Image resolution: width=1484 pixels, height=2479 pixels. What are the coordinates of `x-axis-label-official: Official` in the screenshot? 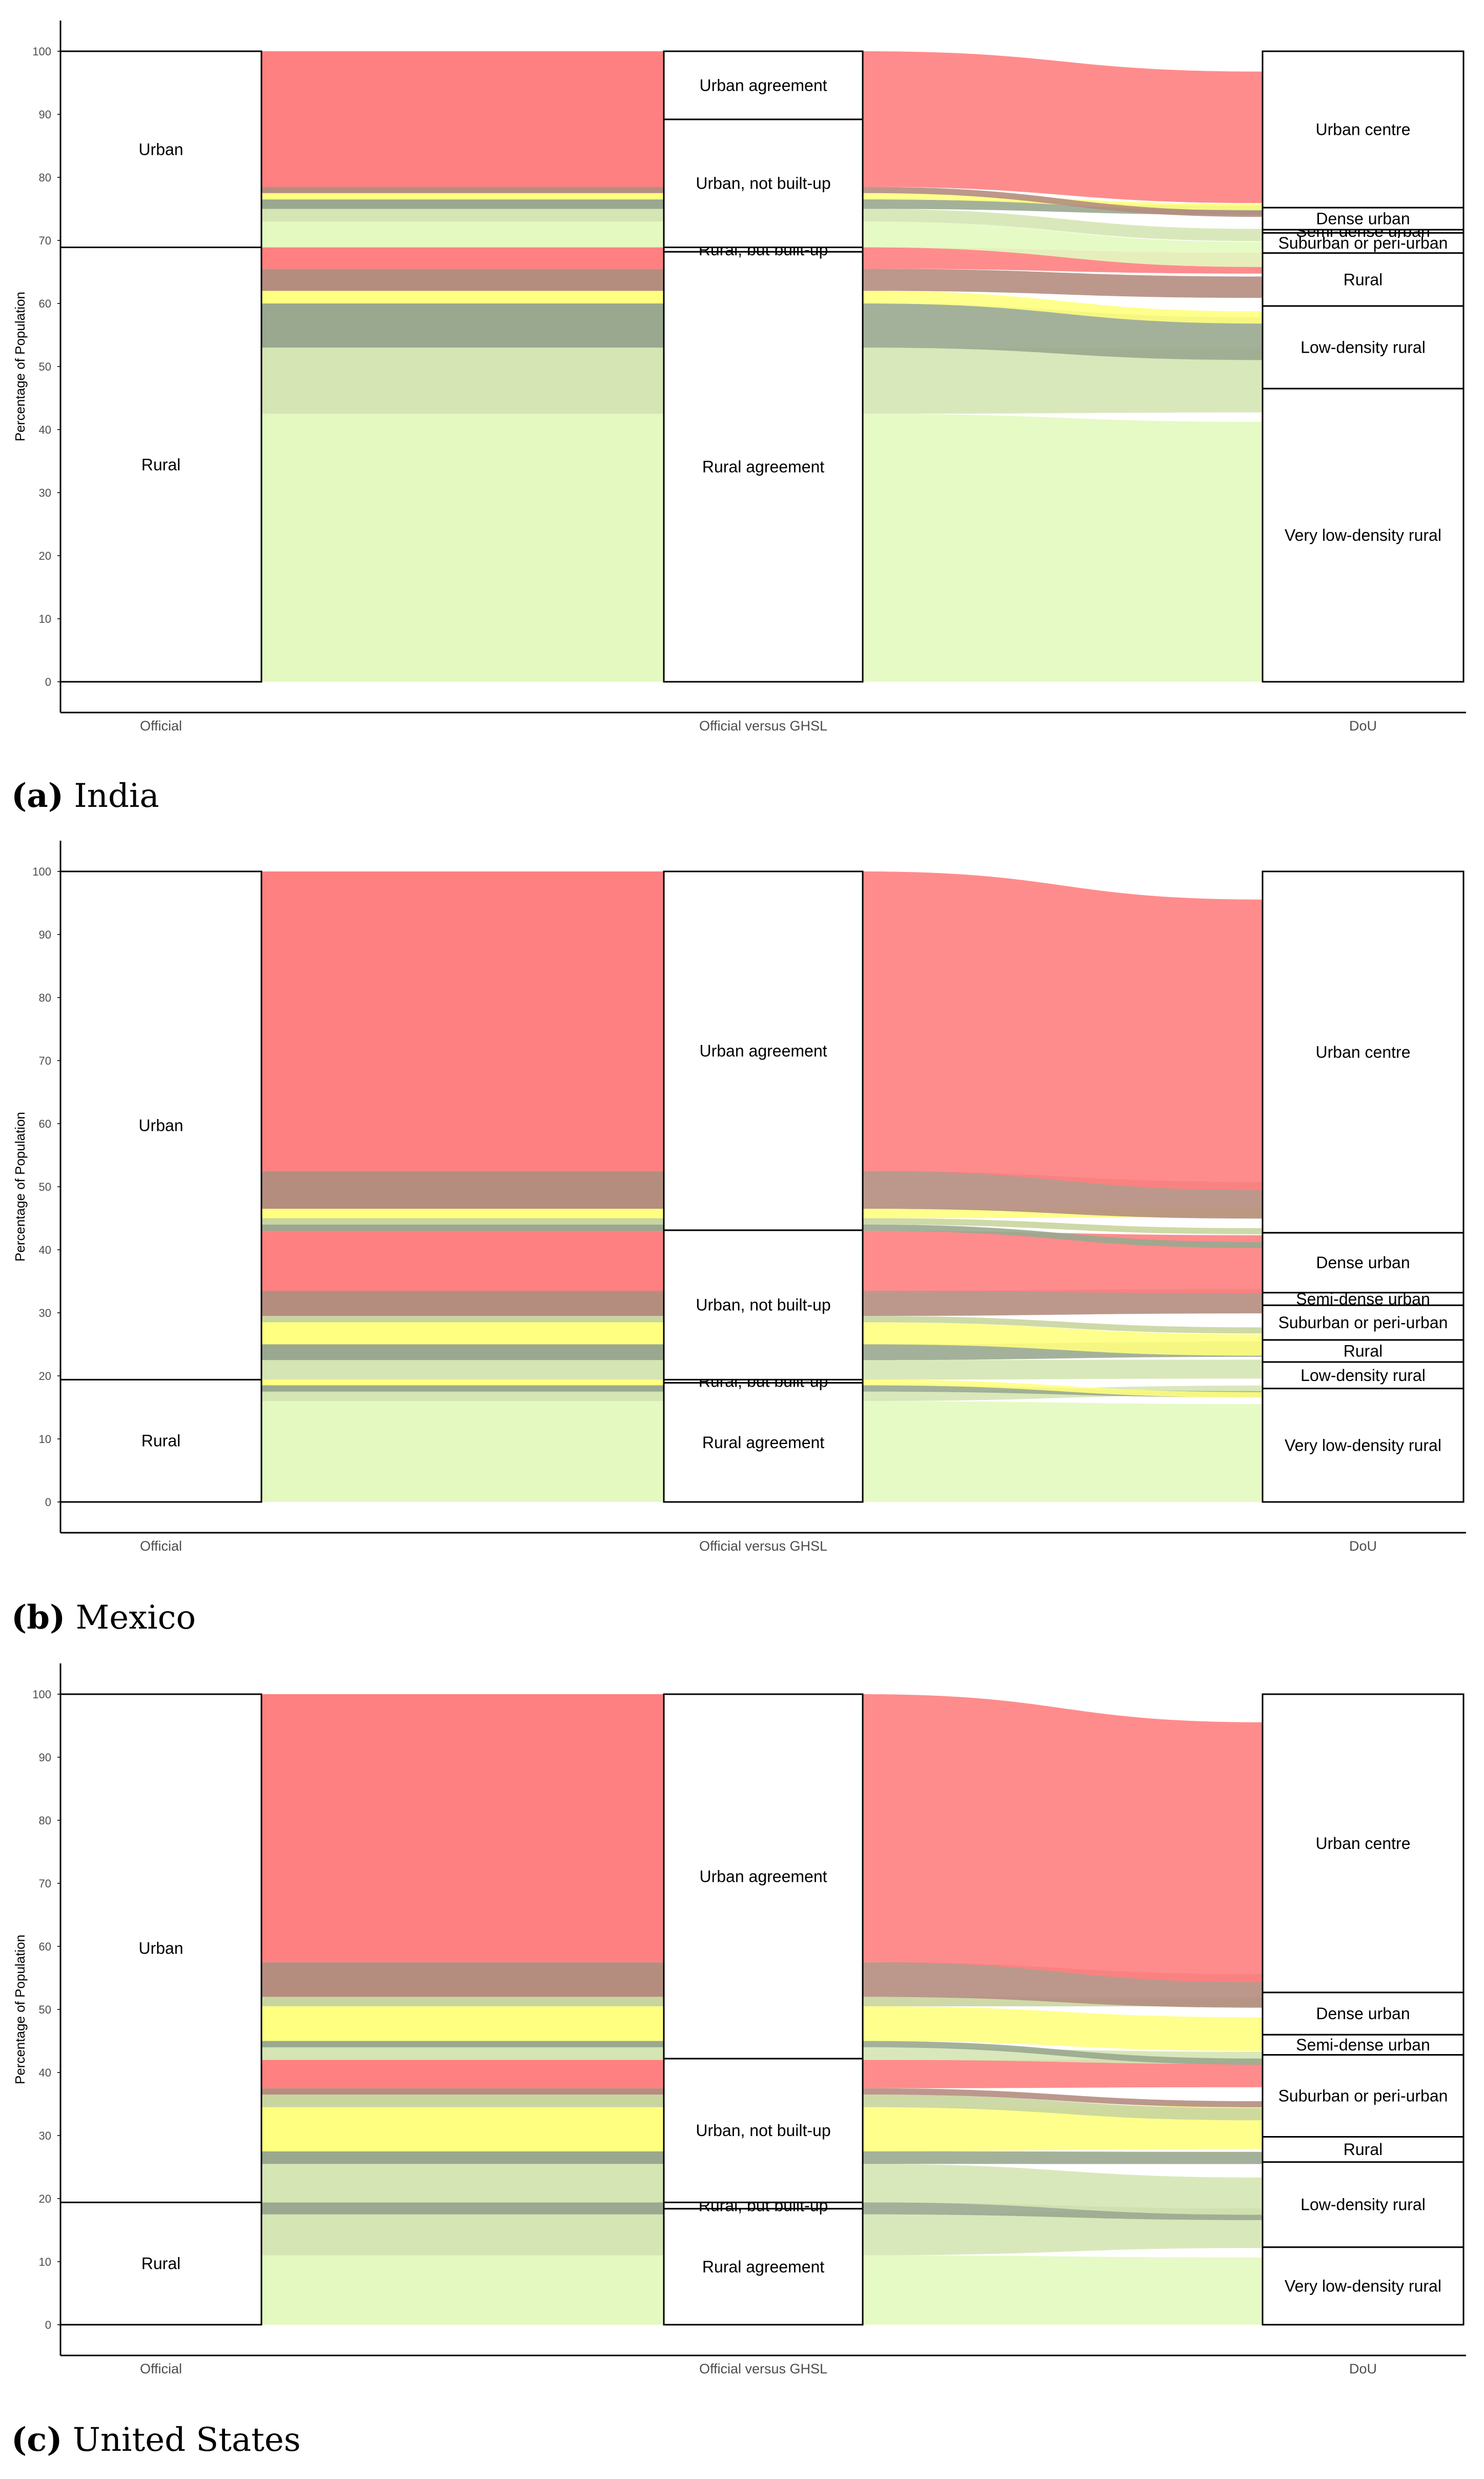 It's located at (161, 2368).